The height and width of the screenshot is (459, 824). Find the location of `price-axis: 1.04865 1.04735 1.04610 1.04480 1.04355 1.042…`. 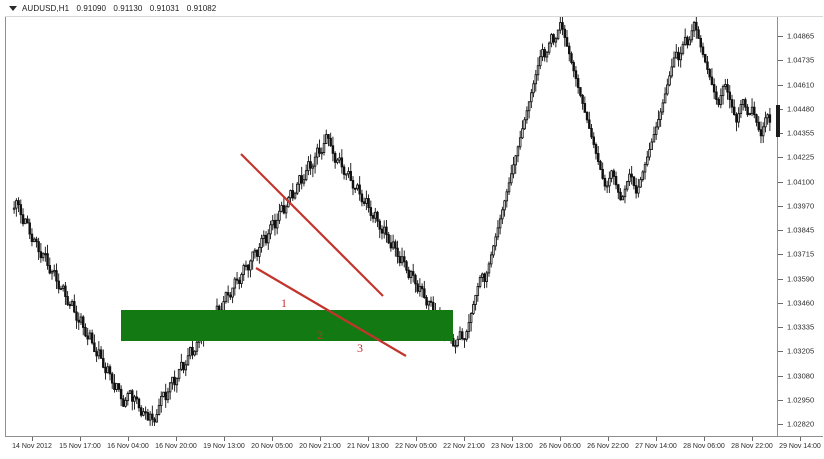

price-axis: 1.04865 1.04735 1.04610 1.04480 1.04355 1.042… is located at coordinates (800, 226).